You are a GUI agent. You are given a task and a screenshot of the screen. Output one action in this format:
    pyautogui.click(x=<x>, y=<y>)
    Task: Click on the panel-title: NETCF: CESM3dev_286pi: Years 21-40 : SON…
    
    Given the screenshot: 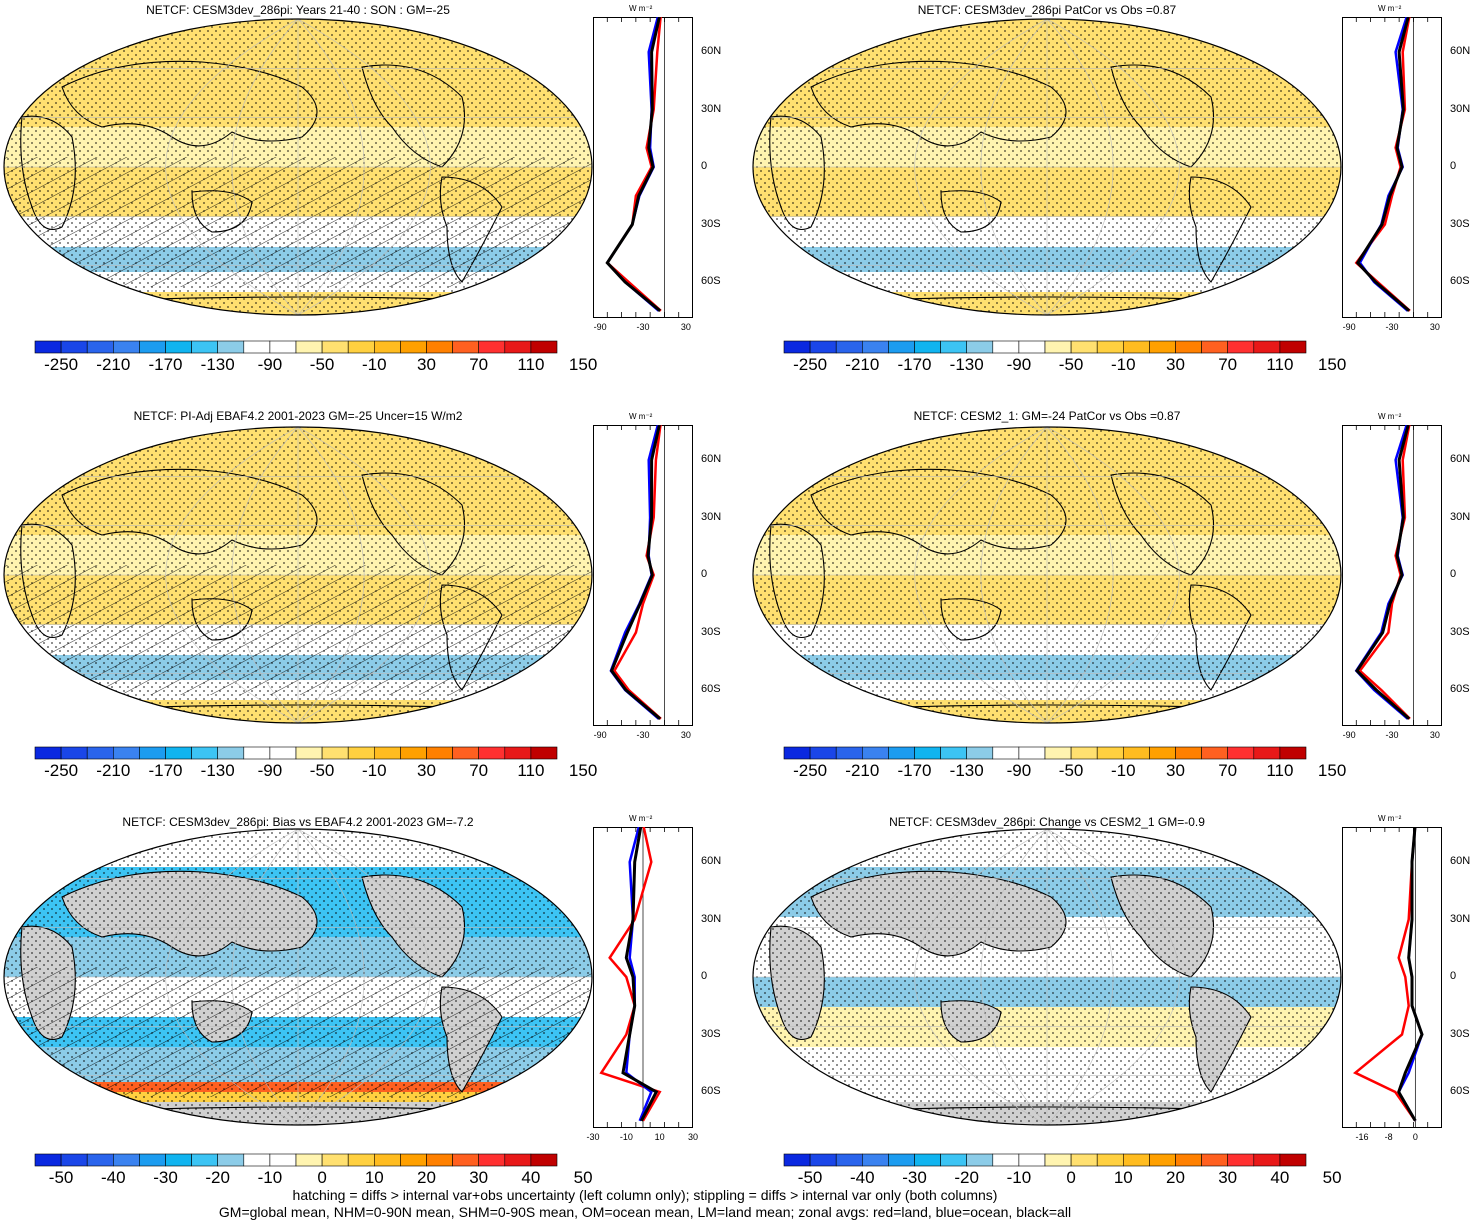 What is the action you would take?
    pyautogui.click(x=298, y=10)
    